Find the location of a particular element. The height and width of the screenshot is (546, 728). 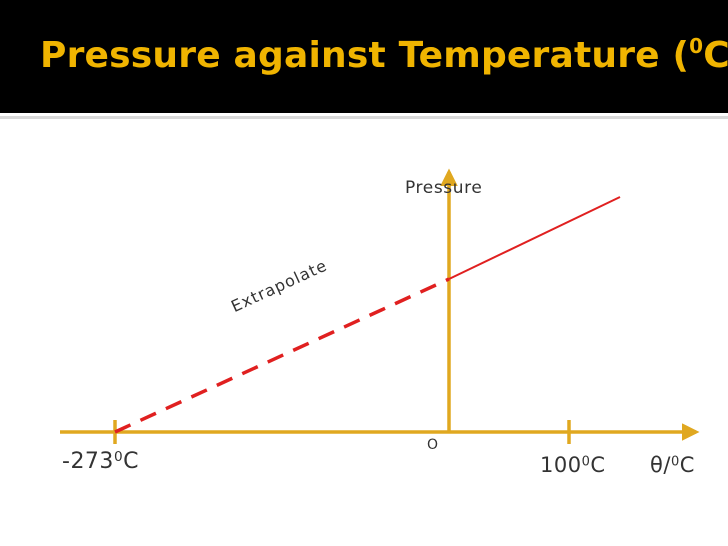

y-axis-label: Pressure is located at coordinates (444, 188).